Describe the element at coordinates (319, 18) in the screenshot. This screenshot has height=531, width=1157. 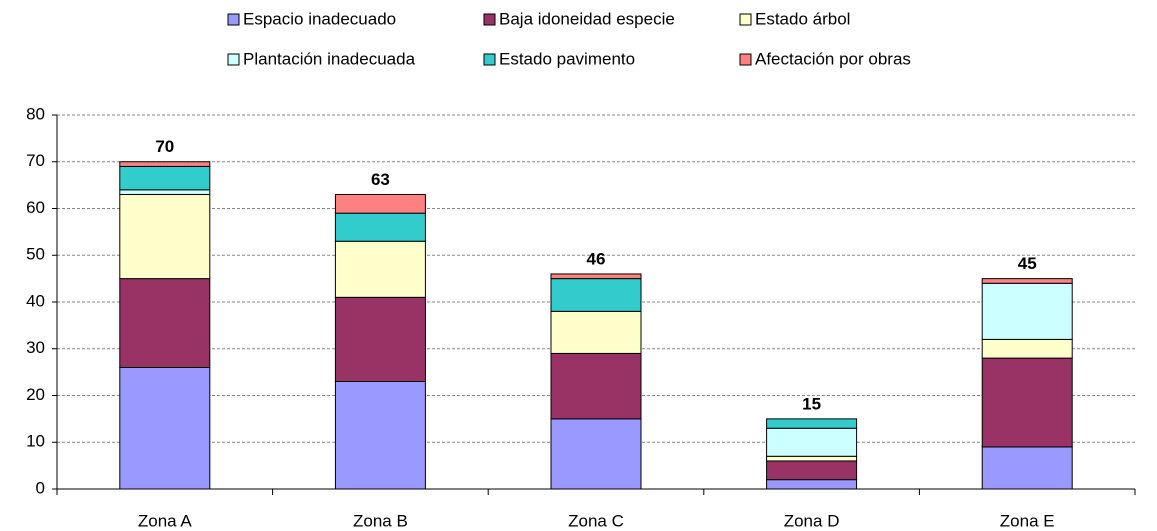
I see `legend-label: Espacio inadecuado` at that location.